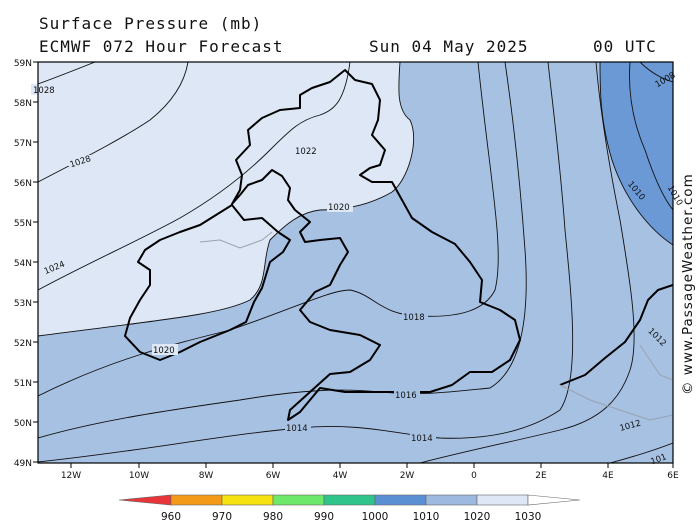  I want to click on lon-label: 10W, so click(139, 476).